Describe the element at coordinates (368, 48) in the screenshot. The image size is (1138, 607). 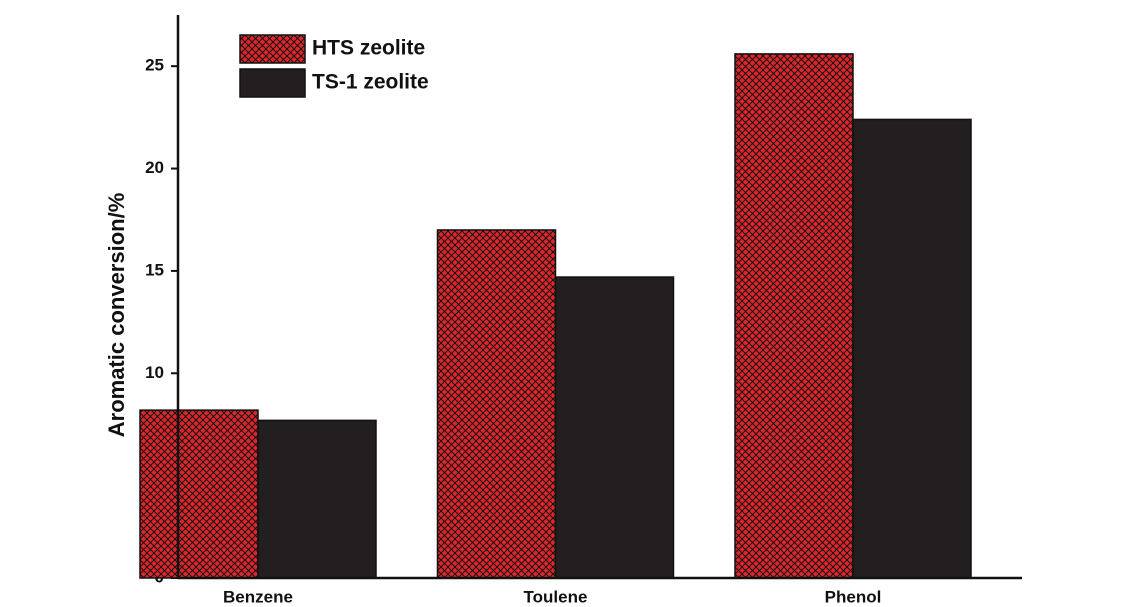
I see `legend-label: HTS zeolite` at that location.